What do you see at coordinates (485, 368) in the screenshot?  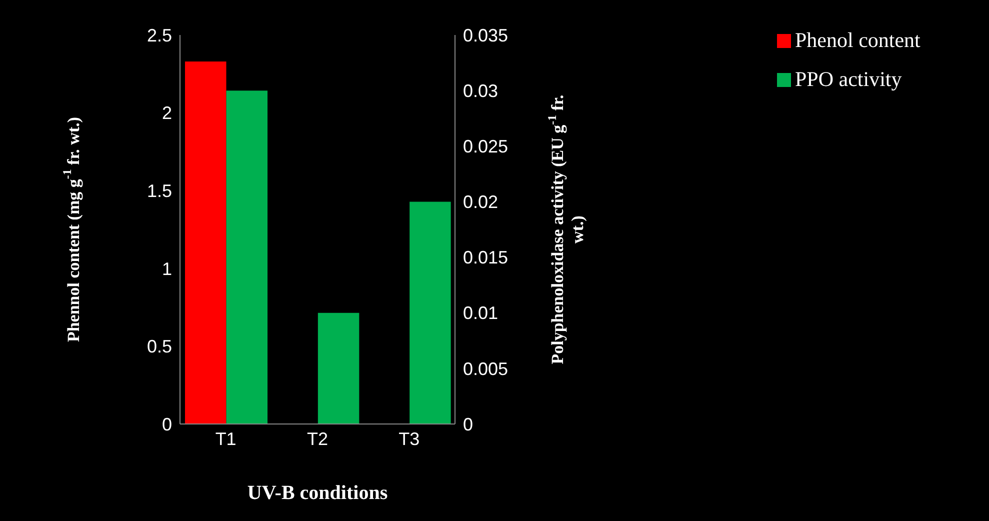 I see `y2-tick-label: 0.005` at bounding box center [485, 368].